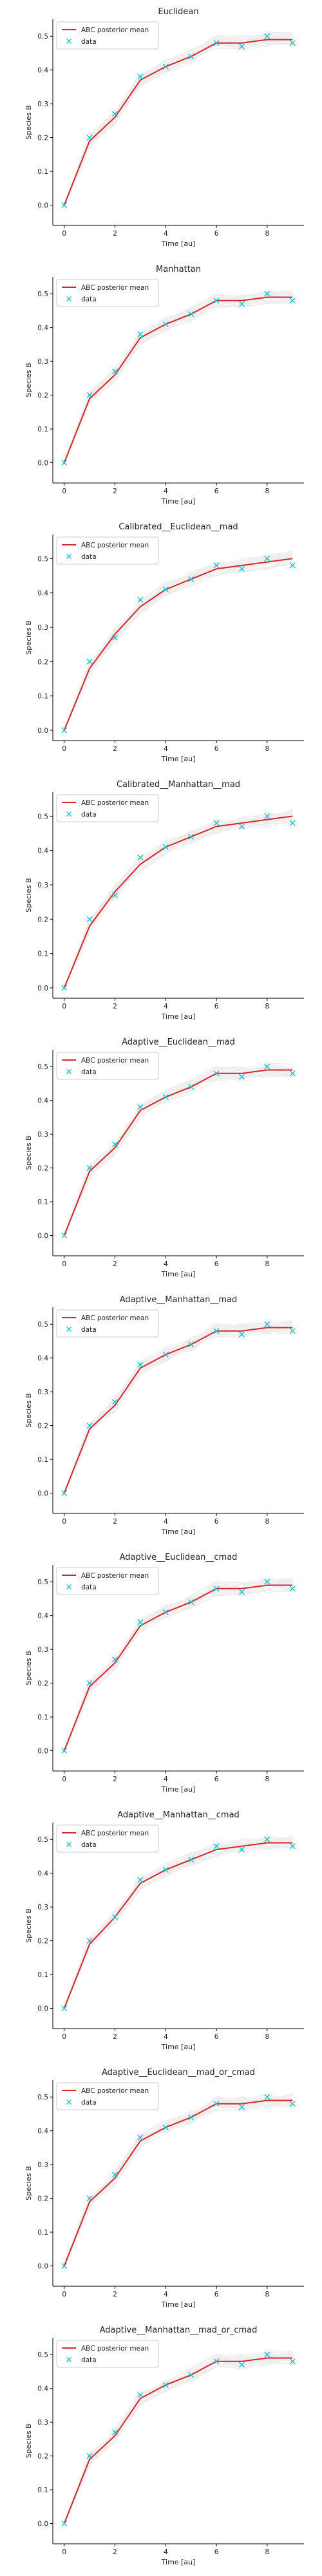 Image resolution: width=322 pixels, height=2576 pixels. What do you see at coordinates (42, 2457) in the screenshot?
I see `y-tick-label: 0.2` at bounding box center [42, 2457].